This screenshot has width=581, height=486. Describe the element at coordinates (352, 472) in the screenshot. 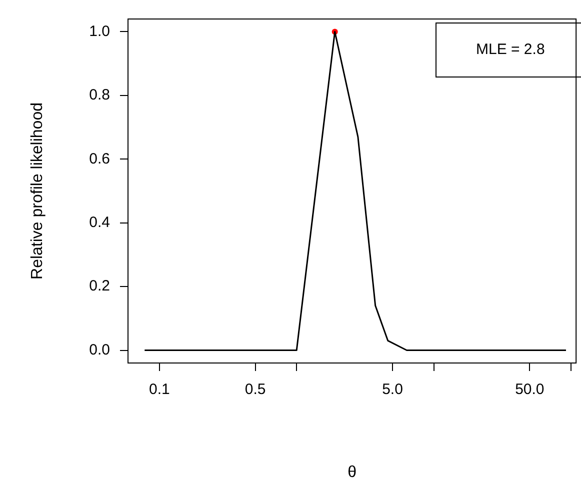

I see `x-axis-title: θ` at that location.